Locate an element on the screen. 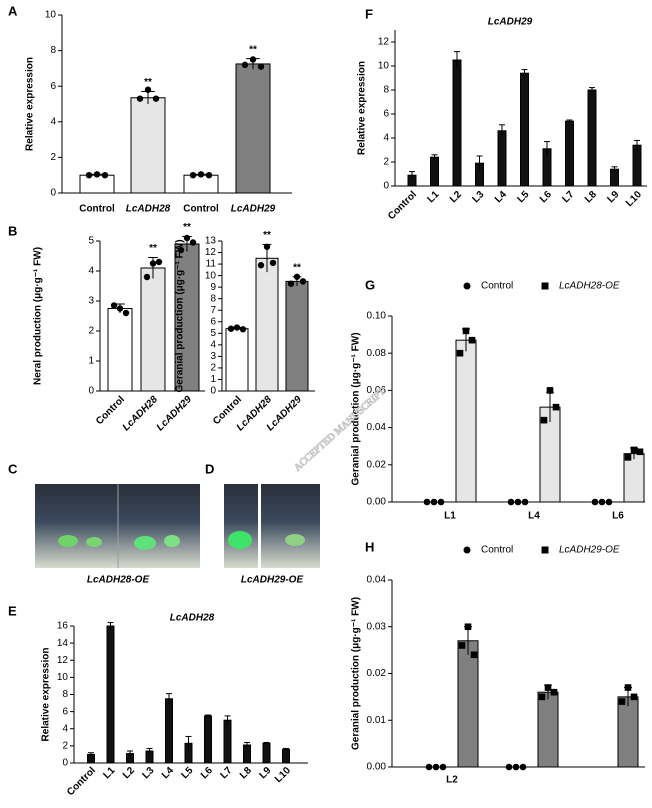 The width and height of the screenshot is (652, 808). panel-label: D is located at coordinates (209, 468).